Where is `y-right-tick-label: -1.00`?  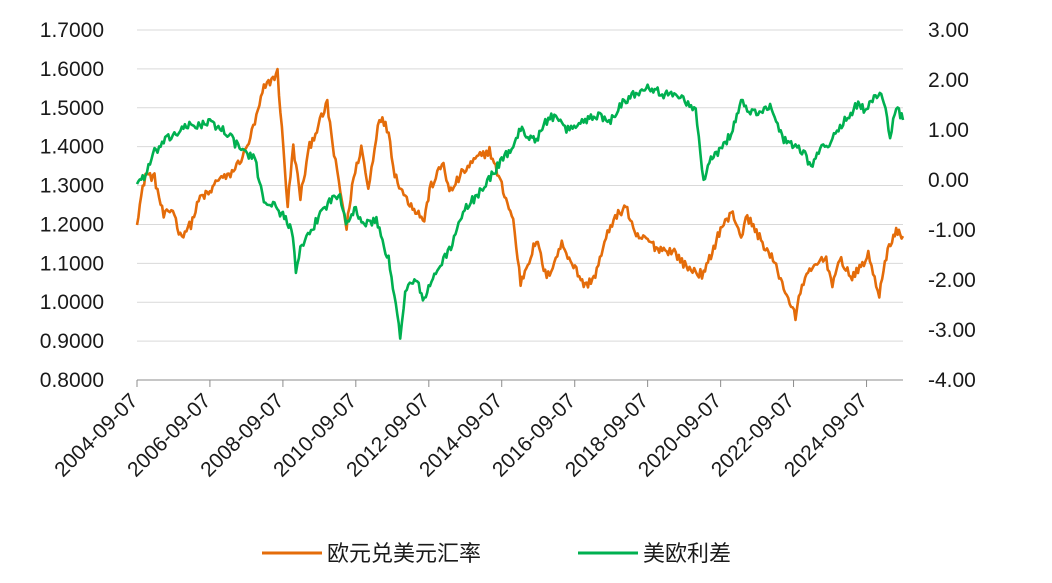
y-right-tick-label: -1.00 is located at coordinates (952, 230).